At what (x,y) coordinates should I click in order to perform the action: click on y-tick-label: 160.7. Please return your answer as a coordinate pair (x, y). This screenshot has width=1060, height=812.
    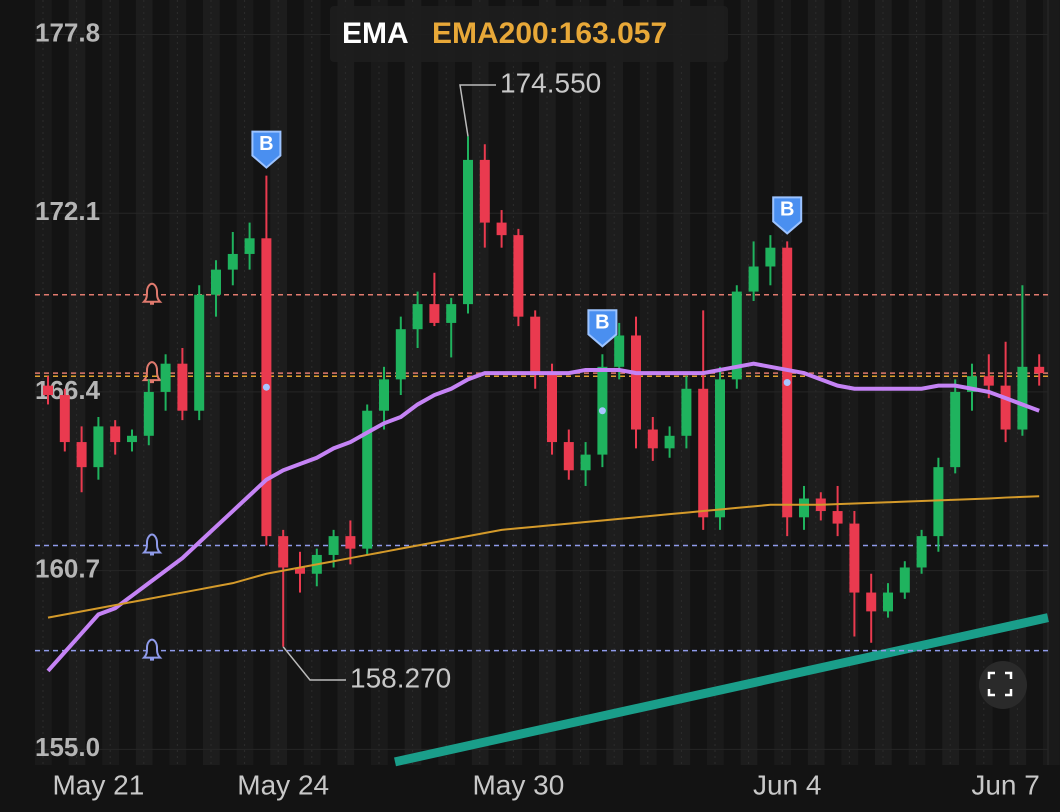
    Looking at the image, I should click on (67, 568).